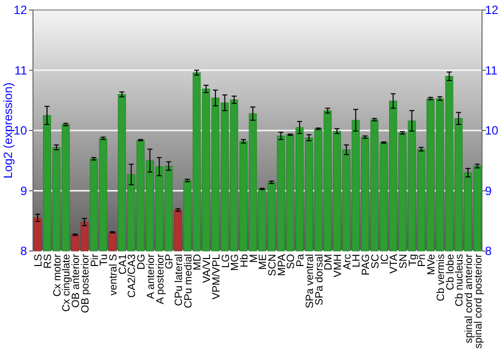 This screenshot has height=350, width=500. Describe the element at coordinates (488, 251) in the screenshot. I see `y2-tick-label: 8` at that location.